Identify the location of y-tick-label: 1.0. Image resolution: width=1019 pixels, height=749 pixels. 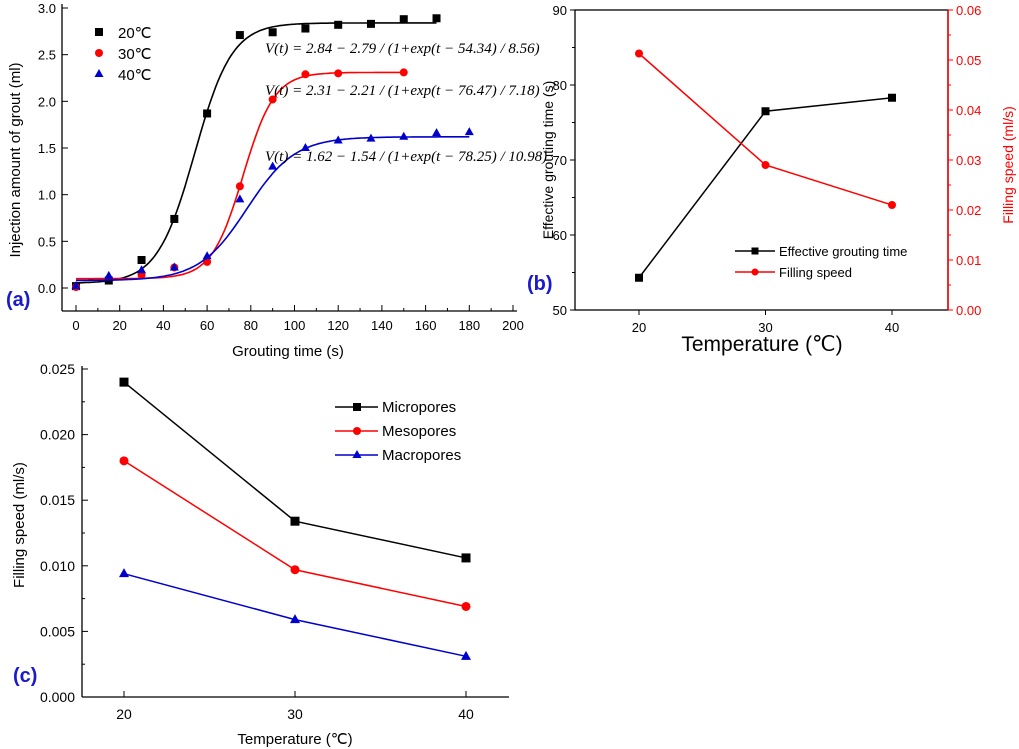
(47, 195).